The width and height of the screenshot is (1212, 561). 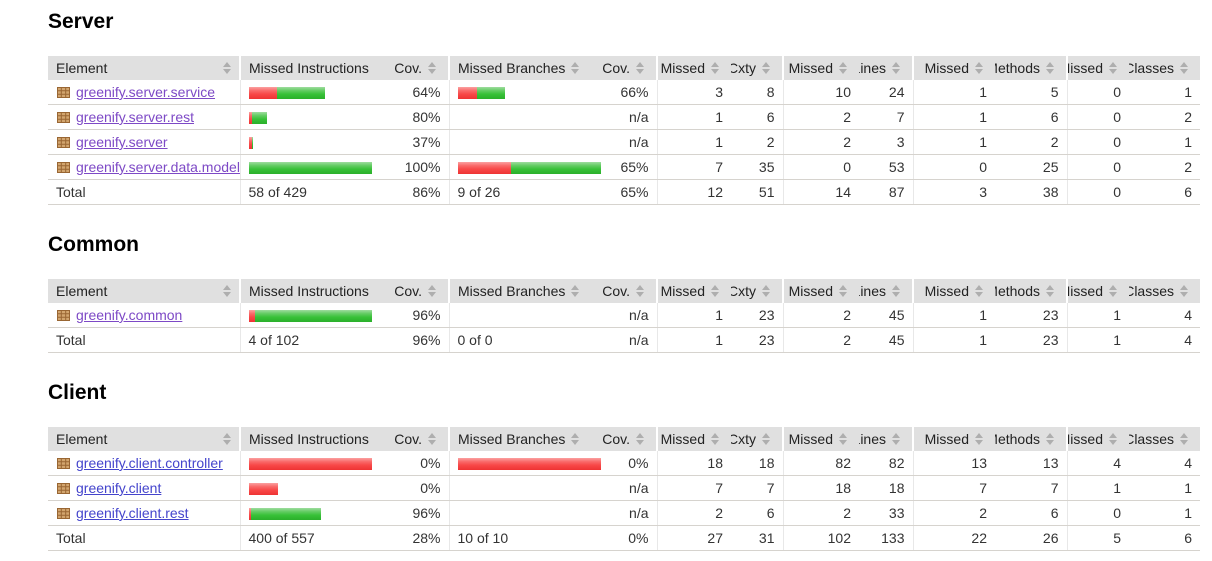 What do you see at coordinates (158, 167) in the screenshot?
I see `package-link: greenify.server.data.model` at bounding box center [158, 167].